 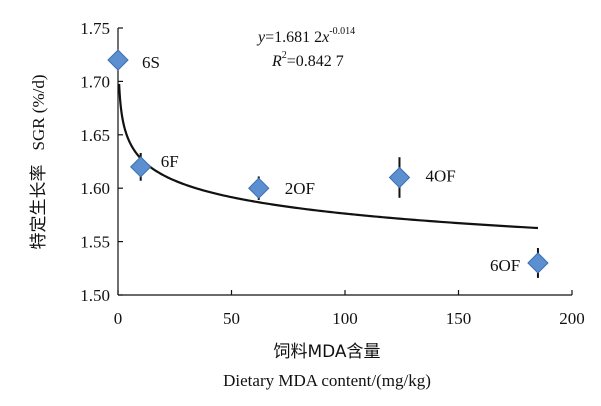 What do you see at coordinates (505, 265) in the screenshot?
I see `point-label: 6OF` at bounding box center [505, 265].